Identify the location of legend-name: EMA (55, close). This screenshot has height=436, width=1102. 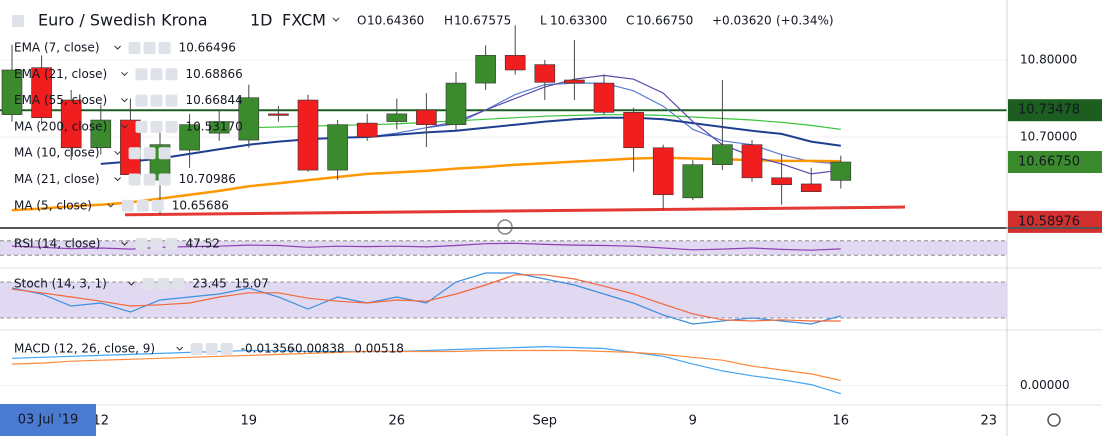
(60, 100).